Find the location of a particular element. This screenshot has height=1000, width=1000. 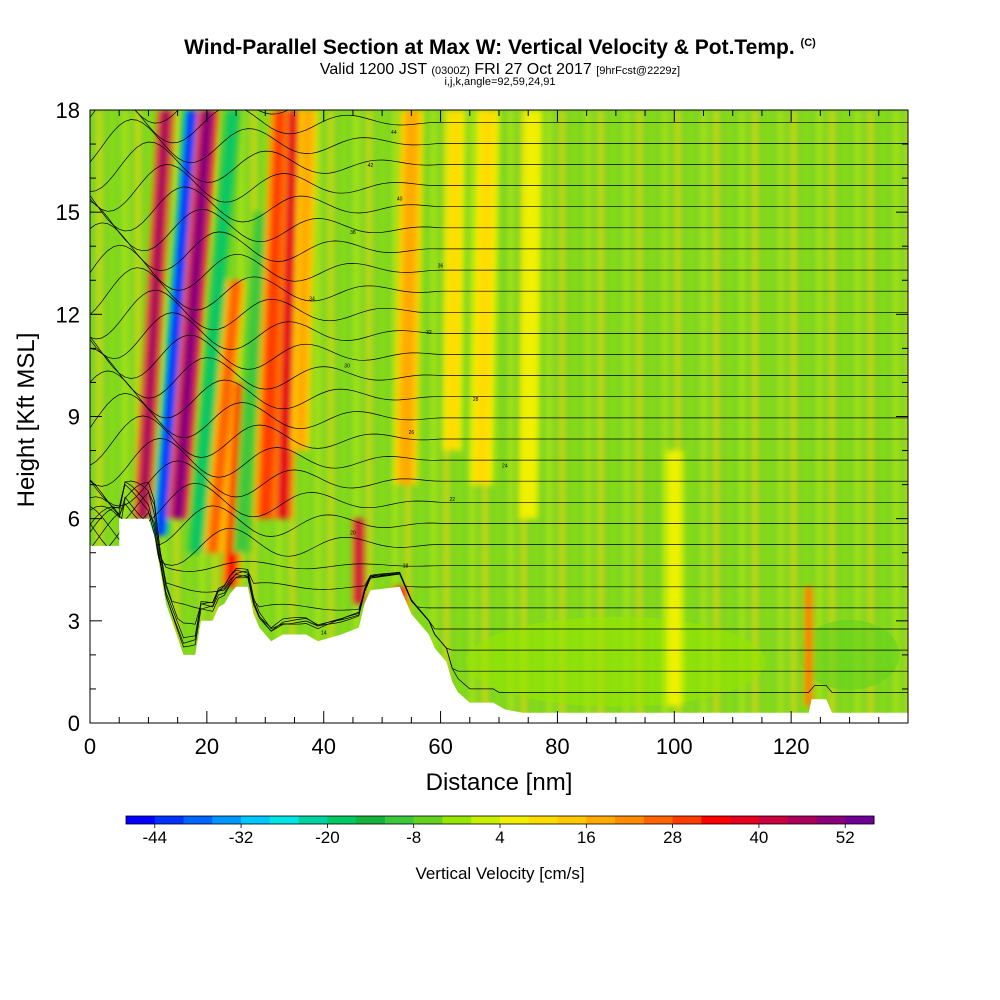

isentrope-label: 18 is located at coordinates (406, 567).